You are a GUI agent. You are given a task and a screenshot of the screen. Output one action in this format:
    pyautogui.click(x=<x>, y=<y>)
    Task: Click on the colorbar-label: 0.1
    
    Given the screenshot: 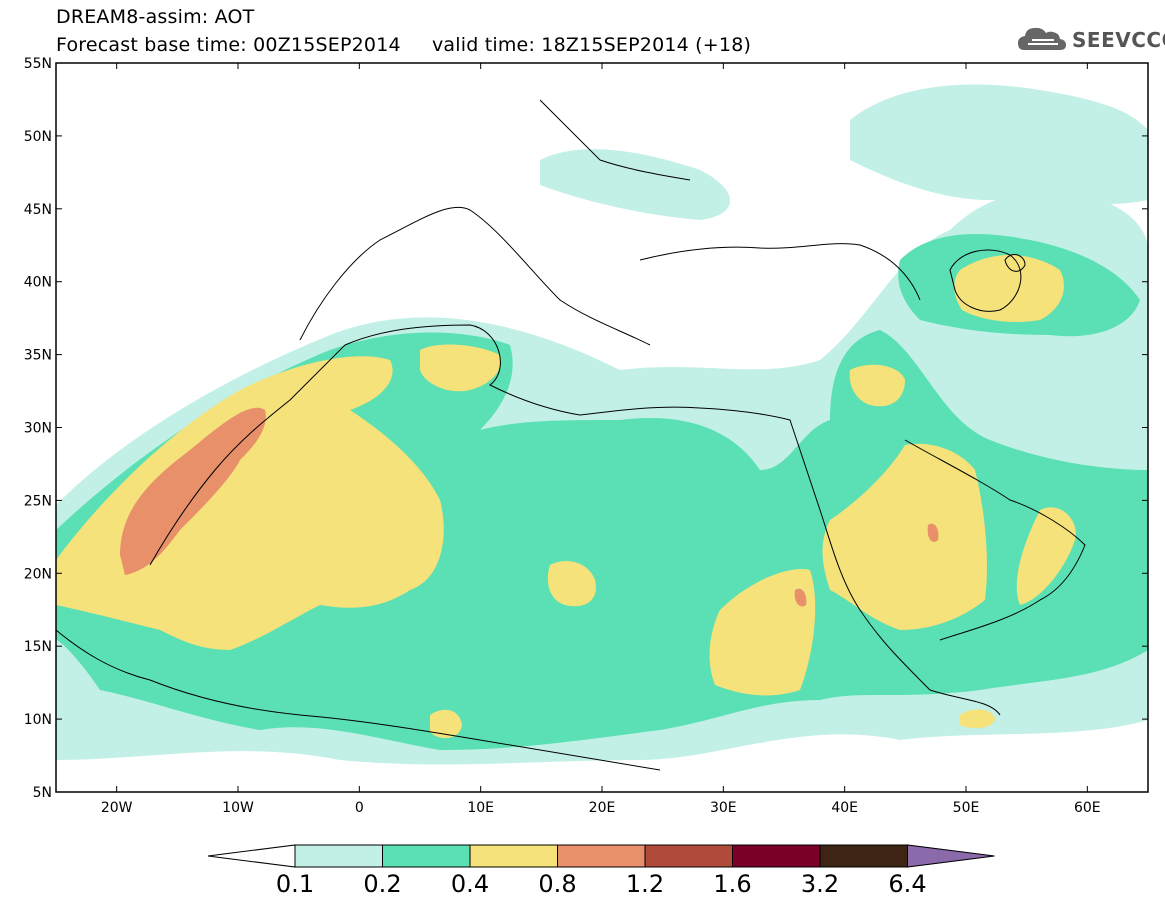 What is the action you would take?
    pyautogui.click(x=295, y=884)
    